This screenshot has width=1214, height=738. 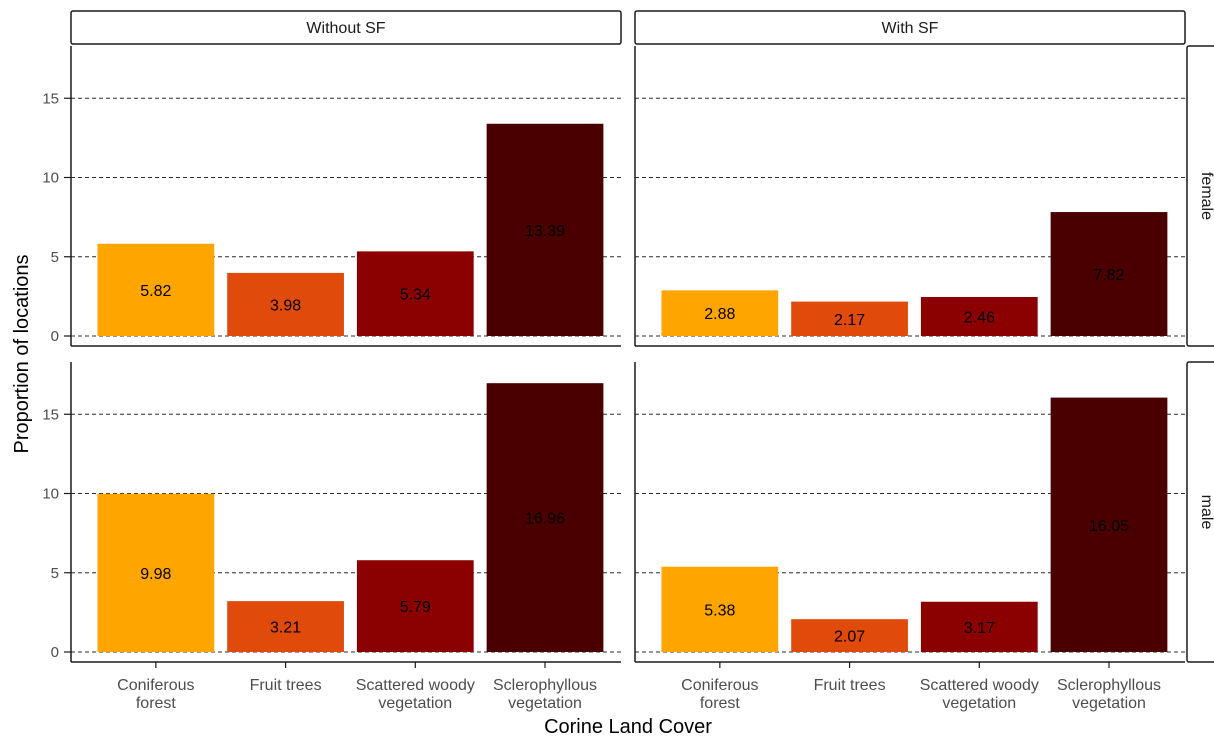 What do you see at coordinates (628, 727) in the screenshot?
I see `x-axis-title: Corine Land Cover` at bounding box center [628, 727].